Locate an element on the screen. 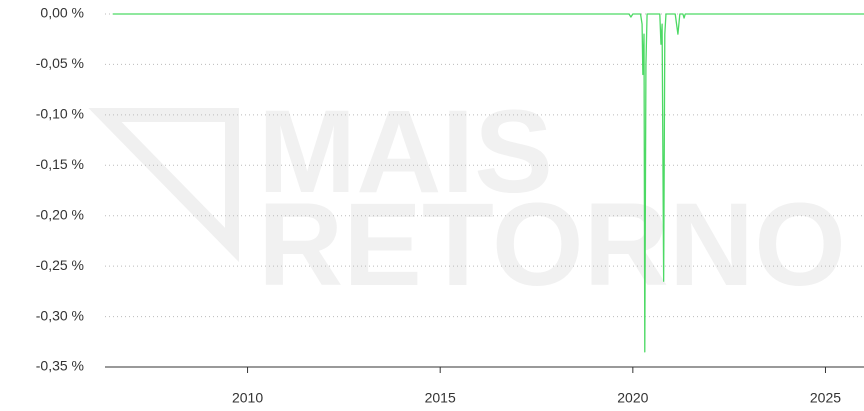 This screenshot has width=864, height=411. x-tick-label: 2020 is located at coordinates (632, 398).